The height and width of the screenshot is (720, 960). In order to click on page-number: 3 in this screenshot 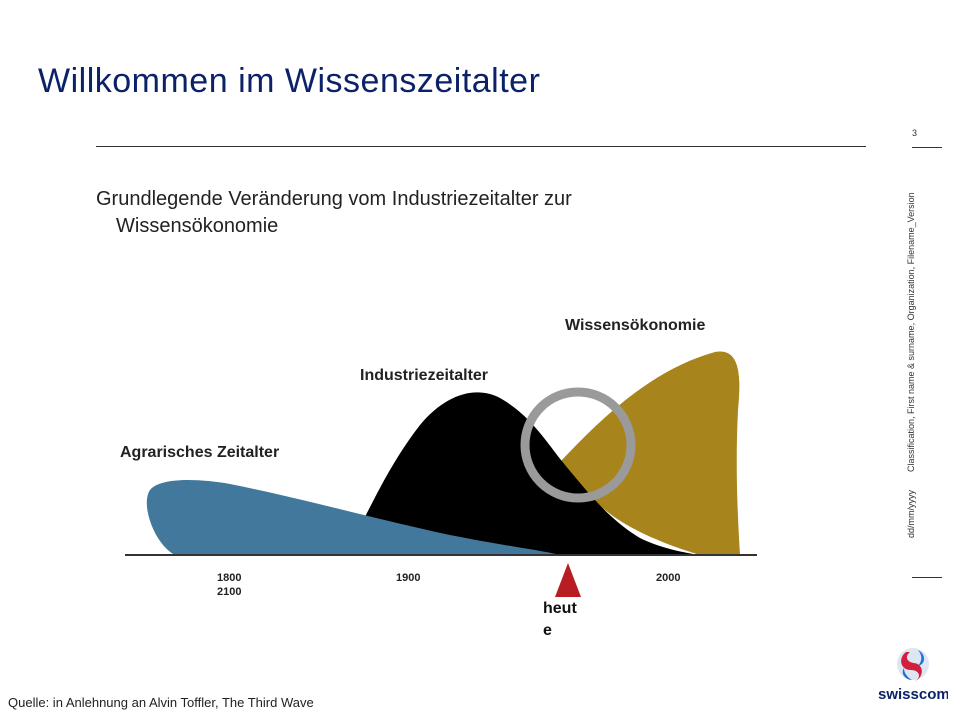, I will do `click(915, 133)`.